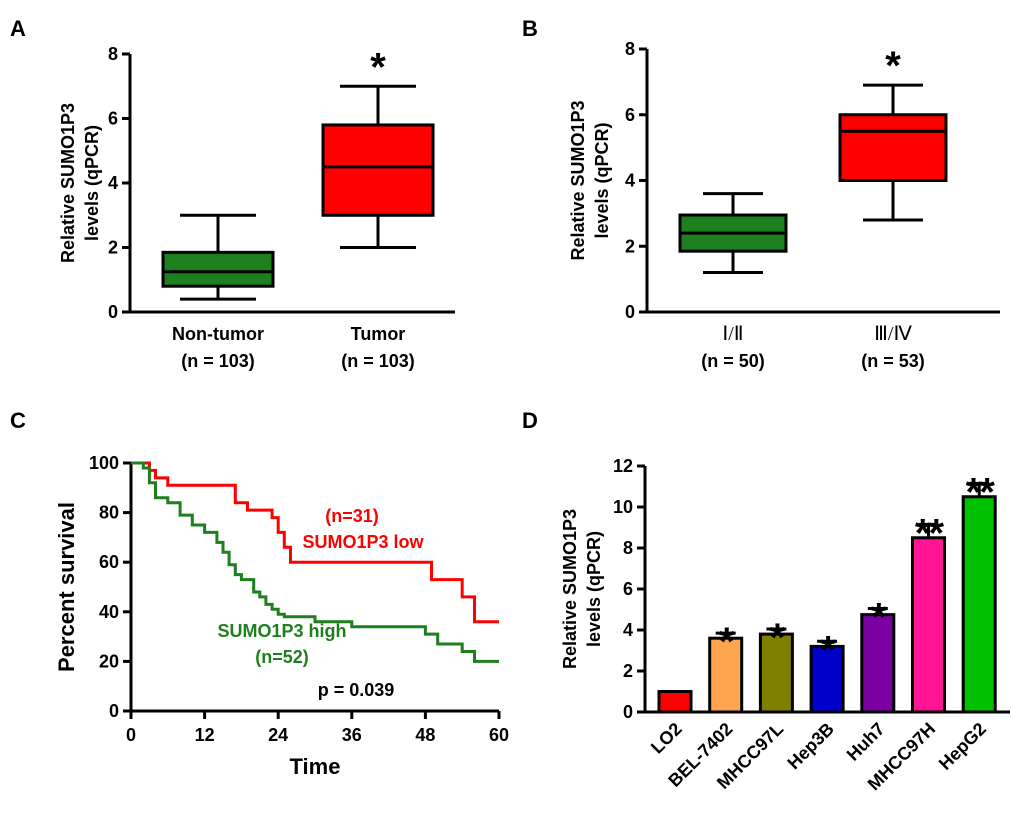  Describe the element at coordinates (866, 742) in the screenshot. I see `x-category-label: Huh7` at that location.